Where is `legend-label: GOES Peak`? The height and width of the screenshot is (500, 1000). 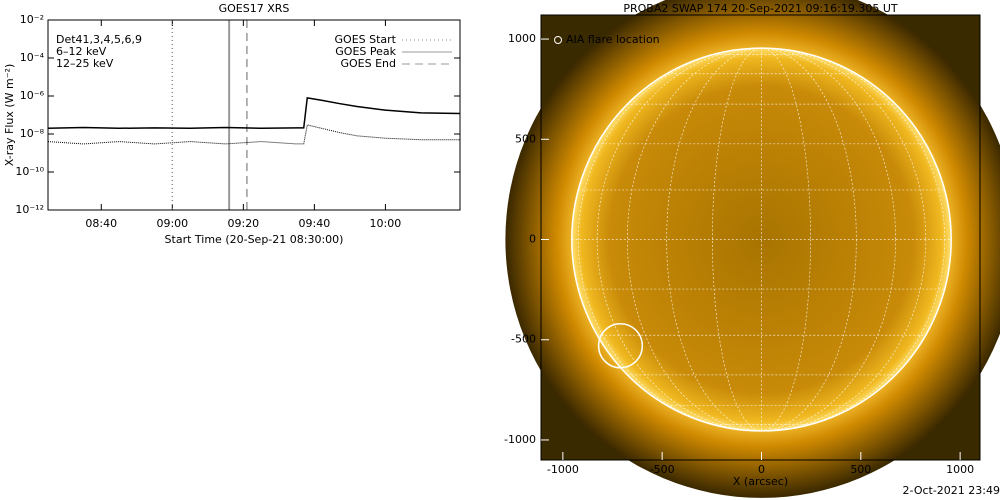
legend-label: GOES Peak is located at coordinates (365, 51).